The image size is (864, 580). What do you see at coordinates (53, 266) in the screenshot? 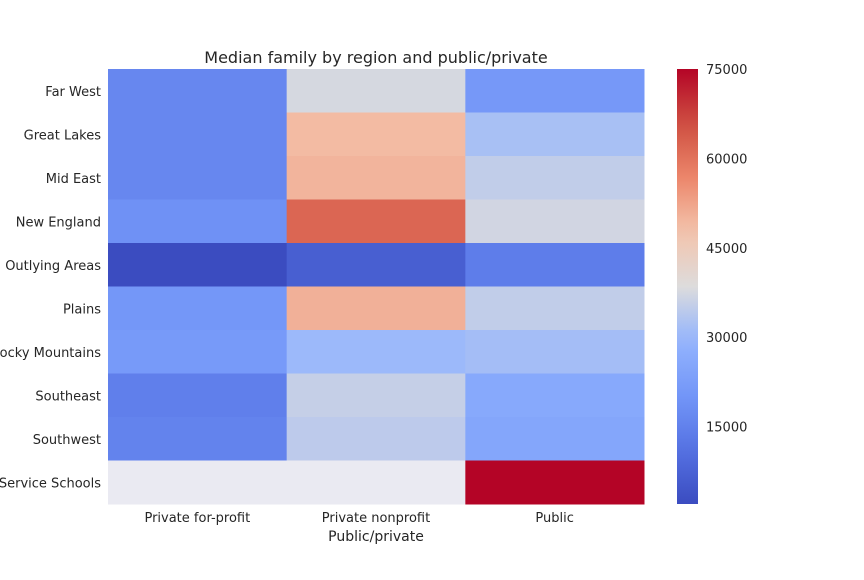
I see `y-tick-label: Outlying Areas` at bounding box center [53, 266].